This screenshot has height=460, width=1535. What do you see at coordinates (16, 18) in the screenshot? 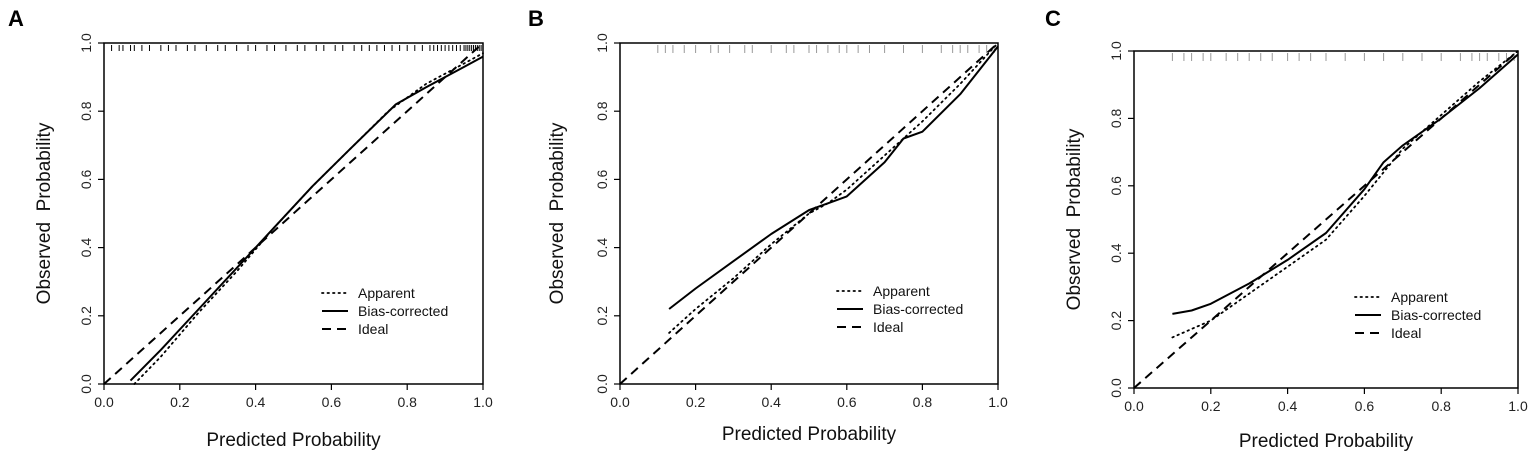
I see `panel-letter: A` at bounding box center [16, 18].